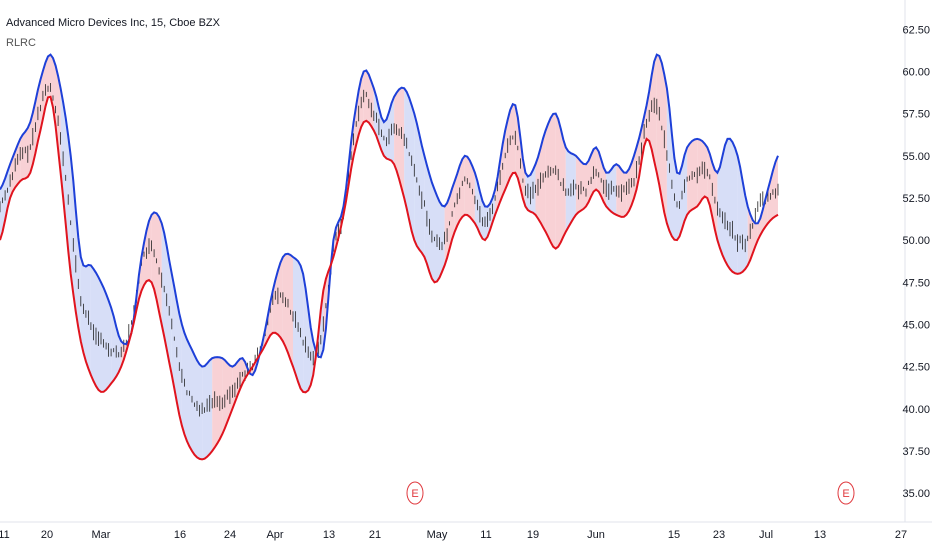  What do you see at coordinates (596, 535) in the screenshot?
I see `x-tick-label: Jun` at bounding box center [596, 535].